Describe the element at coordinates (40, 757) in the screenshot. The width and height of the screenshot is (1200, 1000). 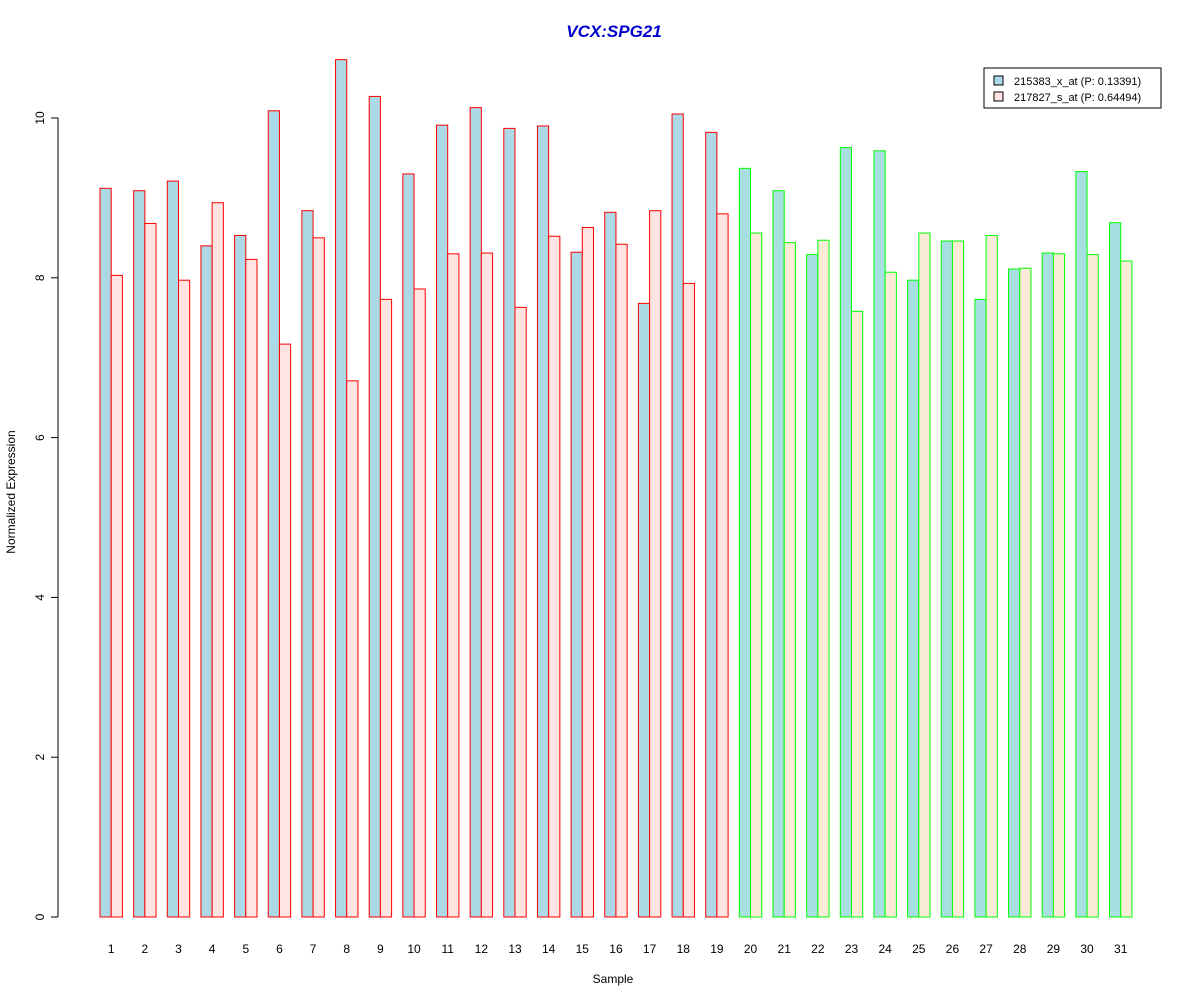
I see `y-tick-label: 2` at that location.